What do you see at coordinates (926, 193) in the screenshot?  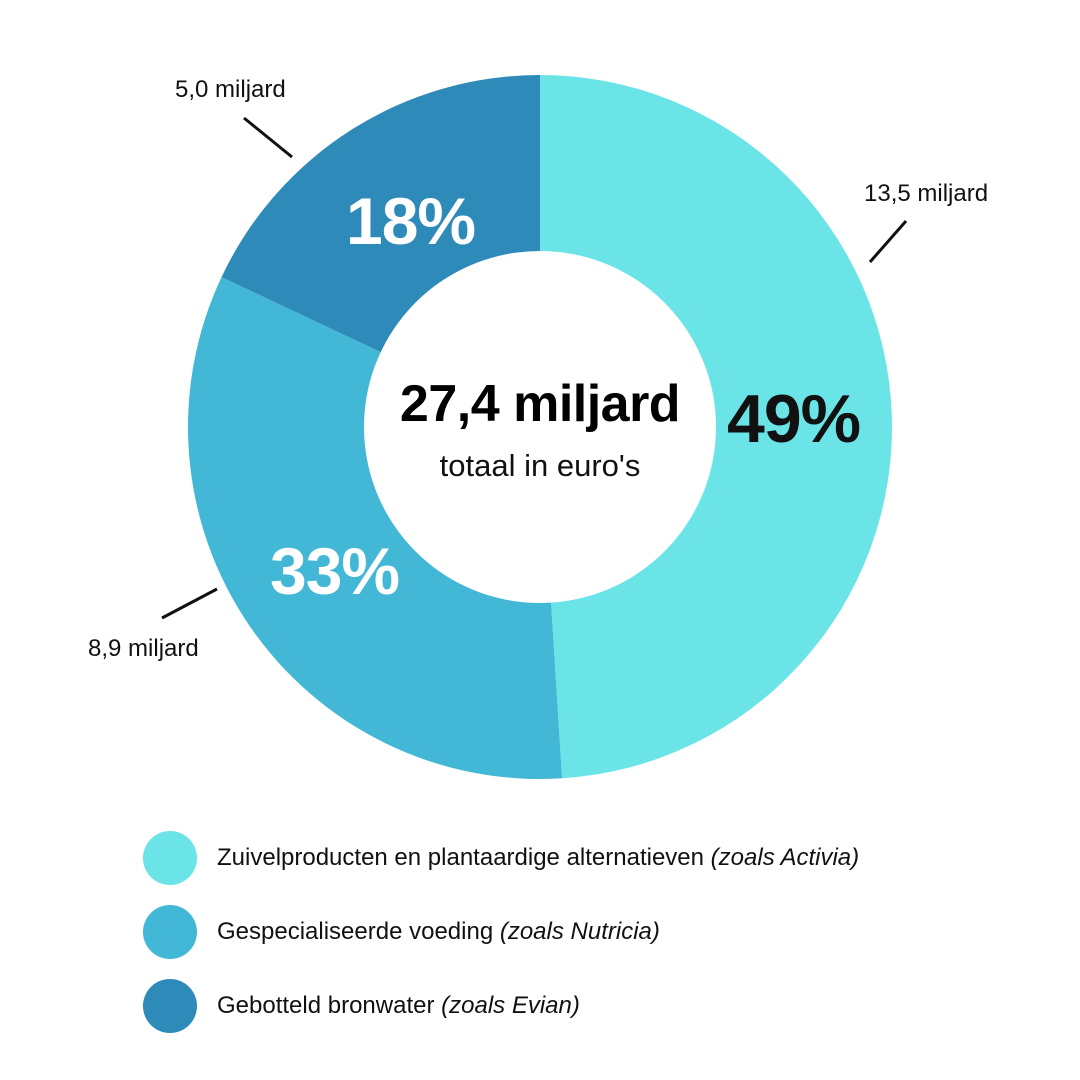 I see `segment-1-value-label: 13,5 miljard` at bounding box center [926, 193].